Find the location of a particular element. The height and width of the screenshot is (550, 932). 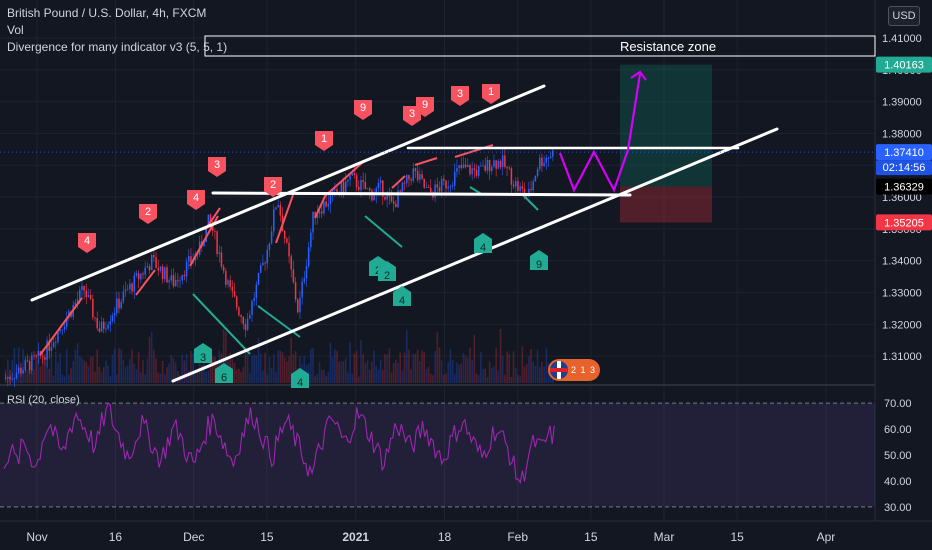

currency-button: USD is located at coordinates (904, 16).